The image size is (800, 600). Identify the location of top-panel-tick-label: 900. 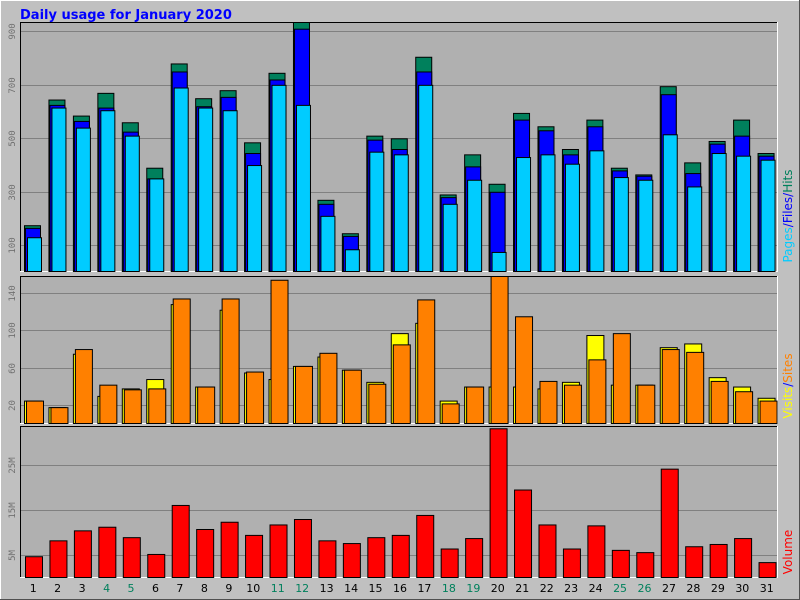
(13, 31).